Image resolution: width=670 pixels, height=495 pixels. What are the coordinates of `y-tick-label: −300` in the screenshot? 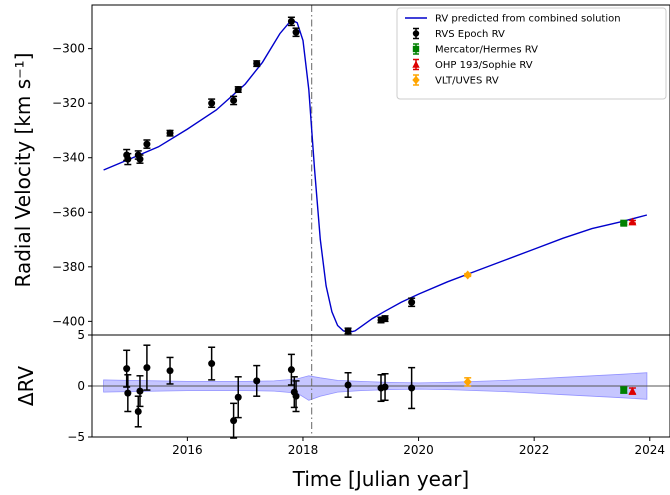 It's located at (68, 49).